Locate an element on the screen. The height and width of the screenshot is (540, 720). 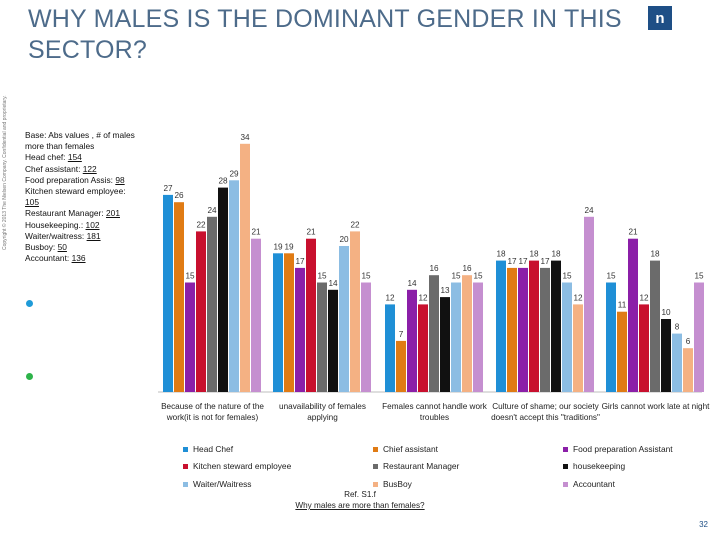
bar-5-busboy is located at coordinates (688, 370).